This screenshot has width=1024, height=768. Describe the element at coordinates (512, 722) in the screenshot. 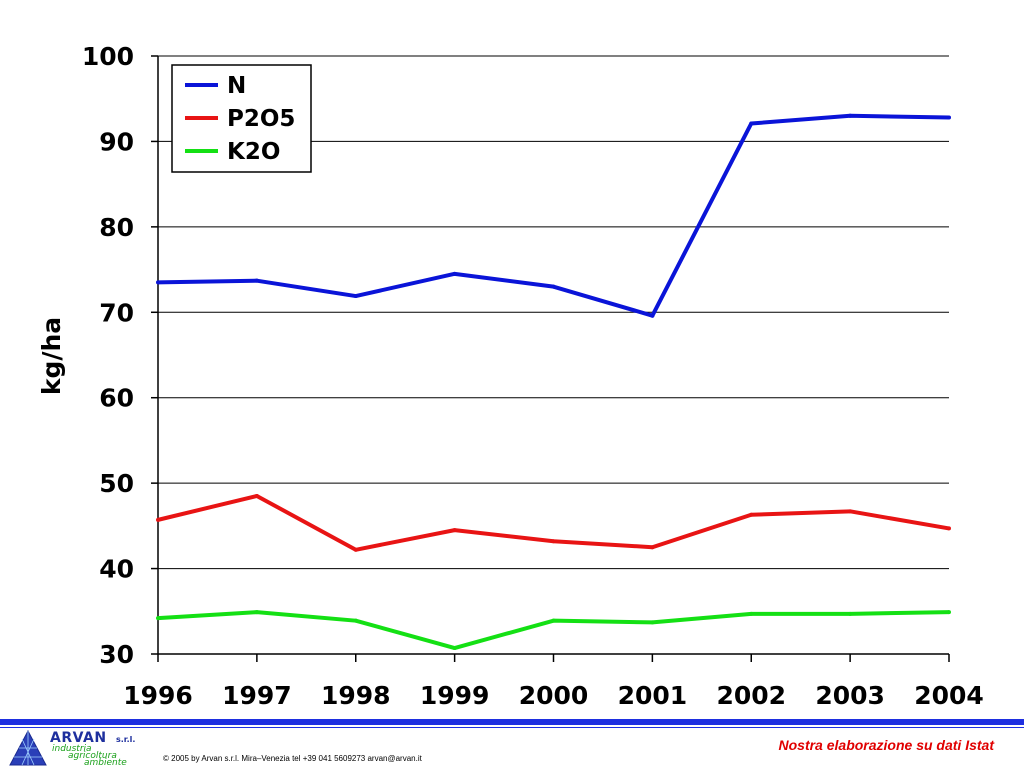

I see `footer-accent-bar` at that location.